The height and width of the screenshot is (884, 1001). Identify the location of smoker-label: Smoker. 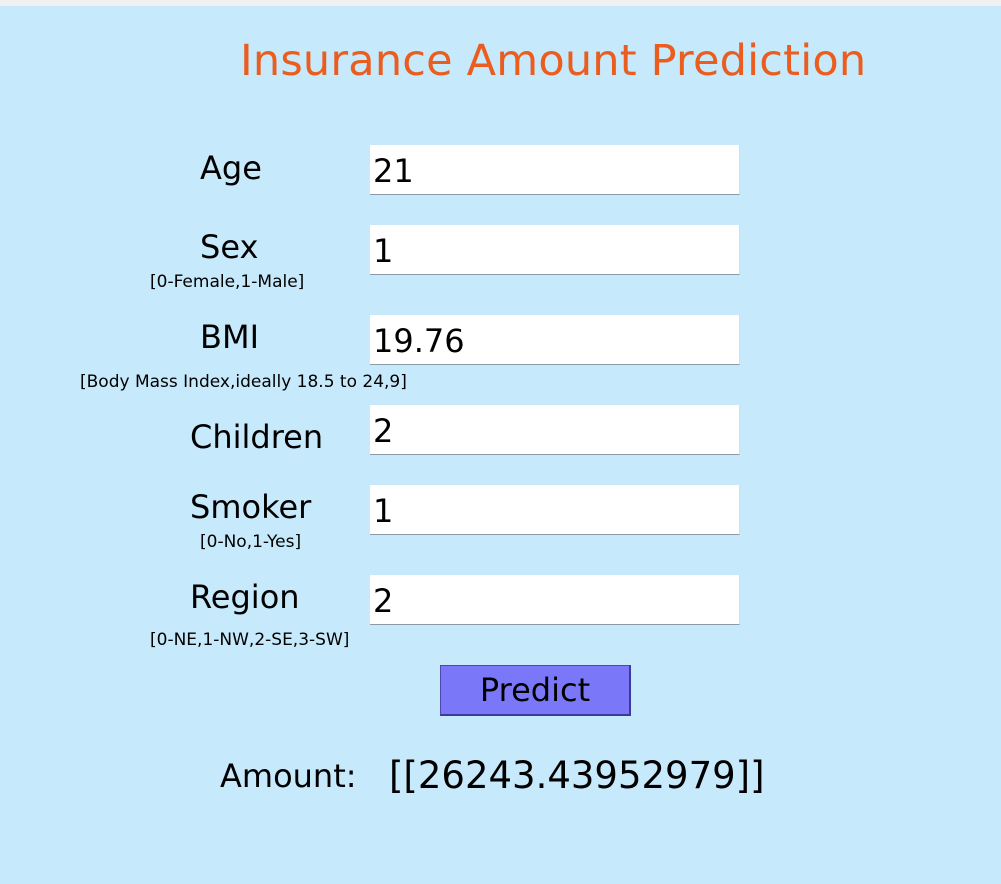
(251, 507).